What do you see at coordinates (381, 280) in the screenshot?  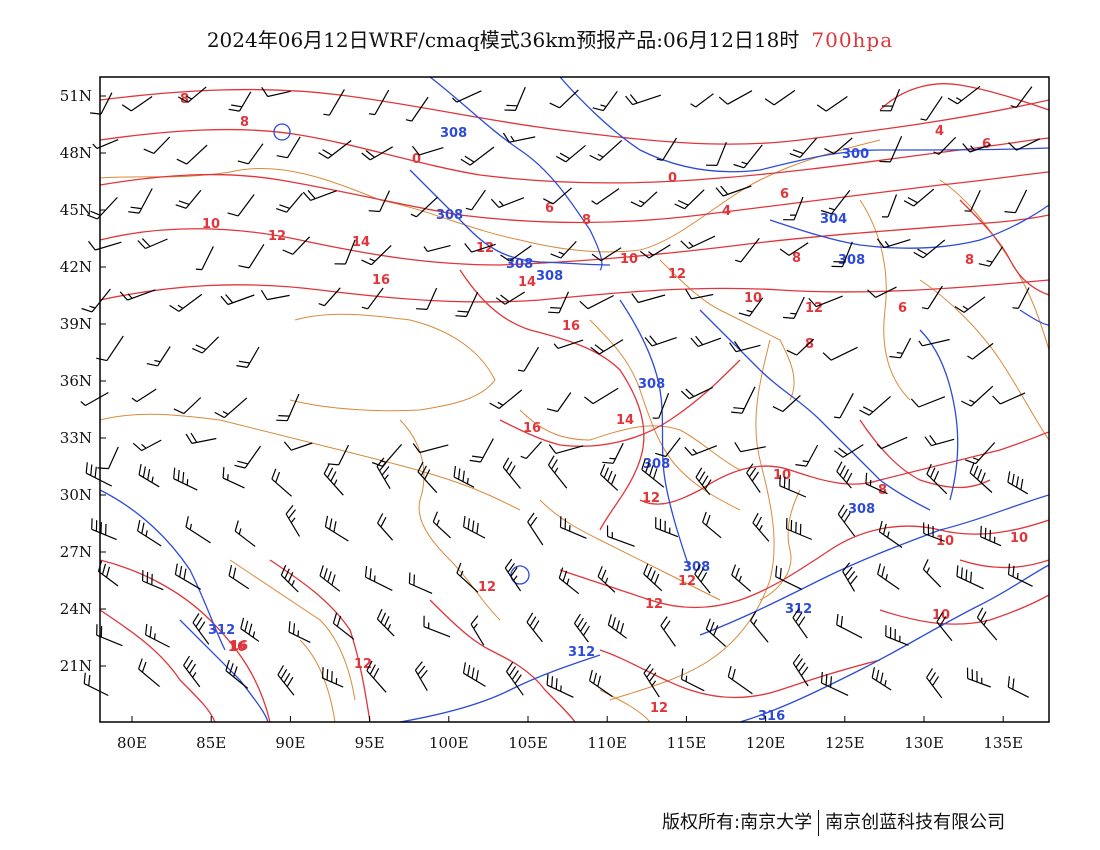 I see `isotherm-label: 16` at bounding box center [381, 280].